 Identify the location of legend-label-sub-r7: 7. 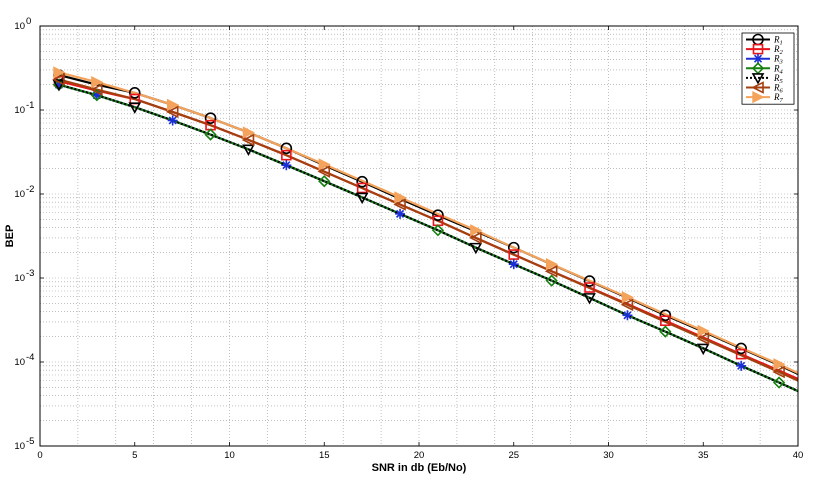
(782, 100).